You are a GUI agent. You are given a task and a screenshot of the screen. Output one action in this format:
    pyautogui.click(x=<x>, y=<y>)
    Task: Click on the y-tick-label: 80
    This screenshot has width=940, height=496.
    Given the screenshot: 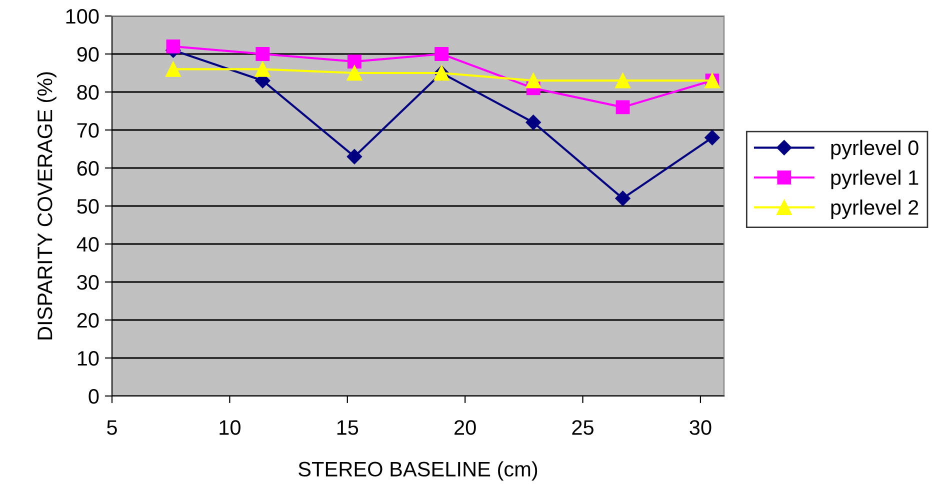 What is the action you would take?
    pyautogui.click(x=88, y=92)
    